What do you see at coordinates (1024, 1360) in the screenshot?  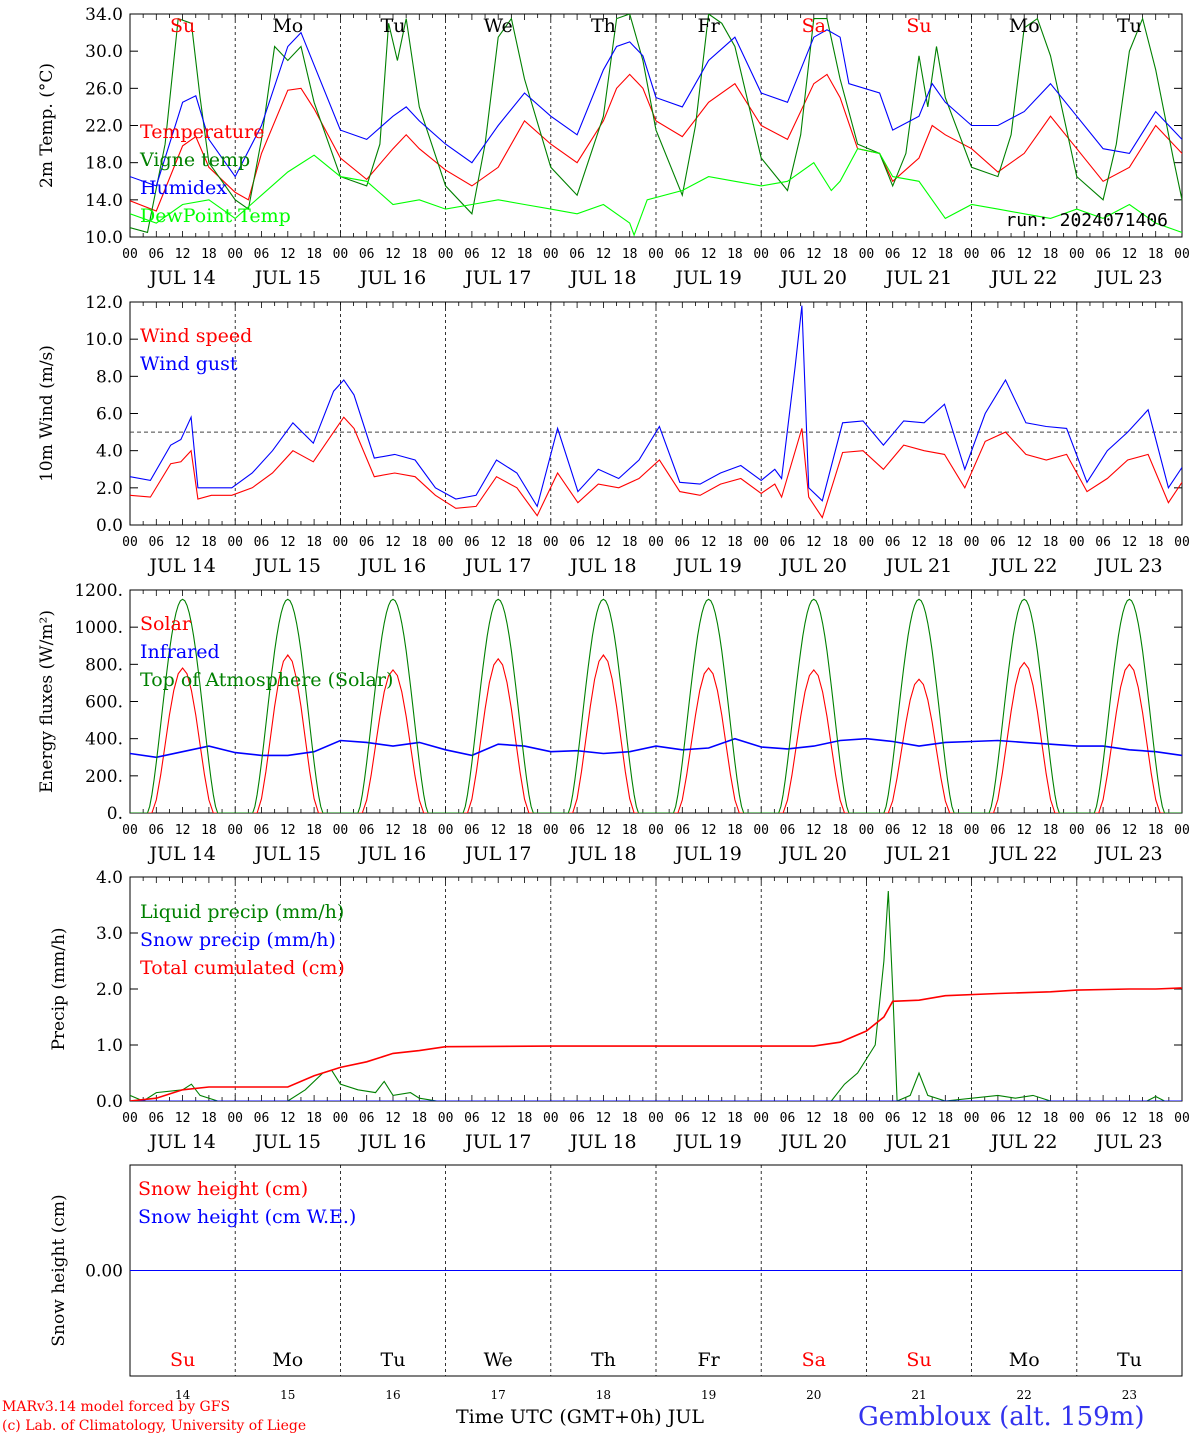 I see `day-name-bottom: Mo` at bounding box center [1024, 1360].